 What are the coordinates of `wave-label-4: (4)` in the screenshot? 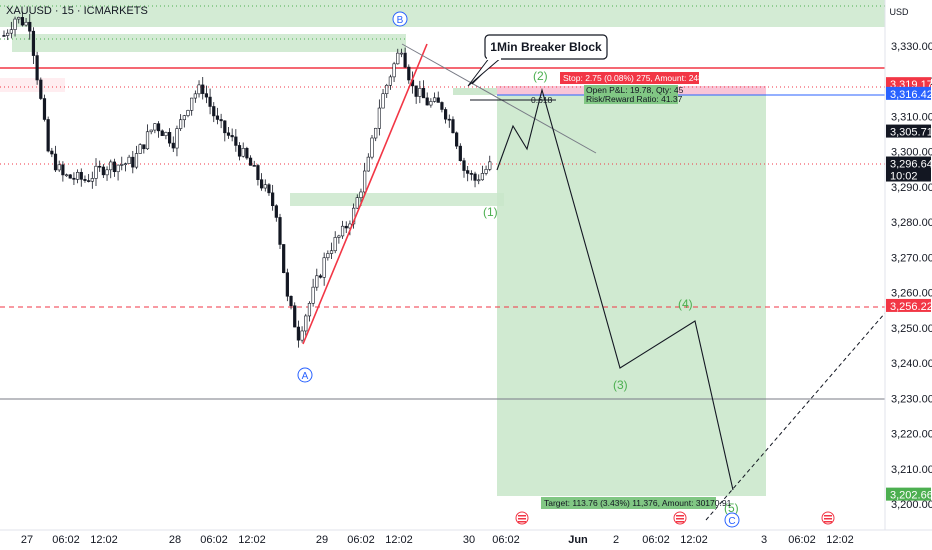 It's located at (685, 304).